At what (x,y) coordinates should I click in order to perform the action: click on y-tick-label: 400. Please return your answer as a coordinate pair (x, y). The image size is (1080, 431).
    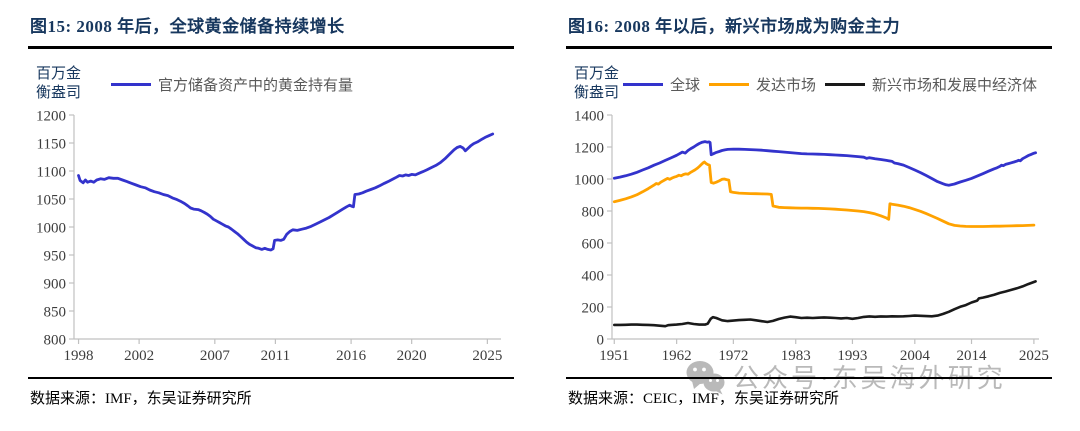
    Looking at the image, I should click on (593, 276).